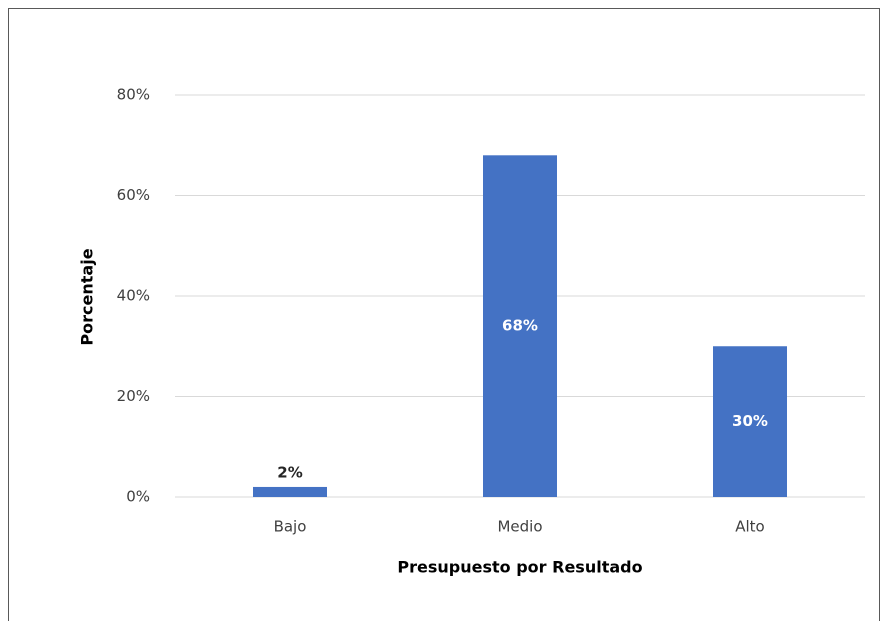 The width and height of the screenshot is (888, 621). Describe the element at coordinates (138, 497) in the screenshot. I see `y-tick-label: 0%` at that location.